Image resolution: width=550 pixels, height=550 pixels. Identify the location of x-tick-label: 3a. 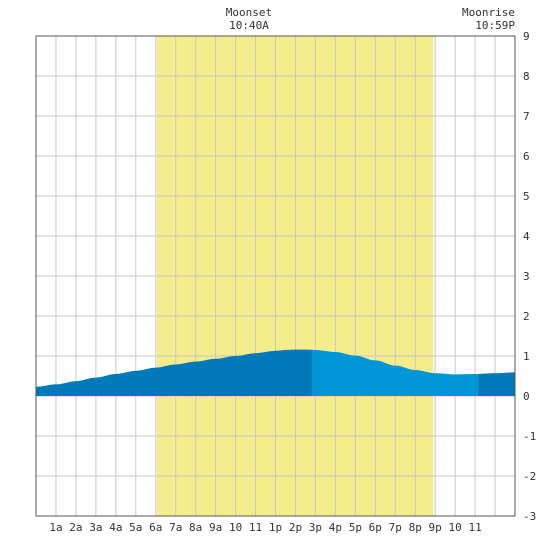
(95, 527).